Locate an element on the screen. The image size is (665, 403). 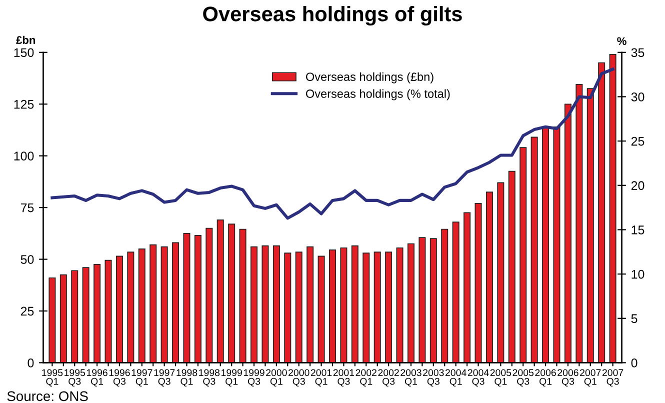
y2-axis-title: % is located at coordinates (621, 41).